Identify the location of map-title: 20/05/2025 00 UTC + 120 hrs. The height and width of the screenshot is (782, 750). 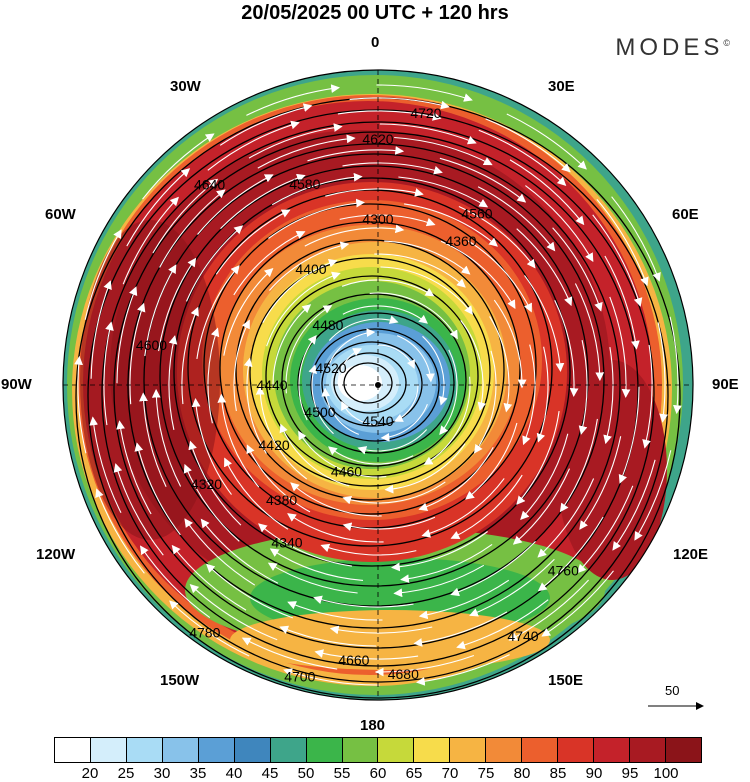
(375, 13).